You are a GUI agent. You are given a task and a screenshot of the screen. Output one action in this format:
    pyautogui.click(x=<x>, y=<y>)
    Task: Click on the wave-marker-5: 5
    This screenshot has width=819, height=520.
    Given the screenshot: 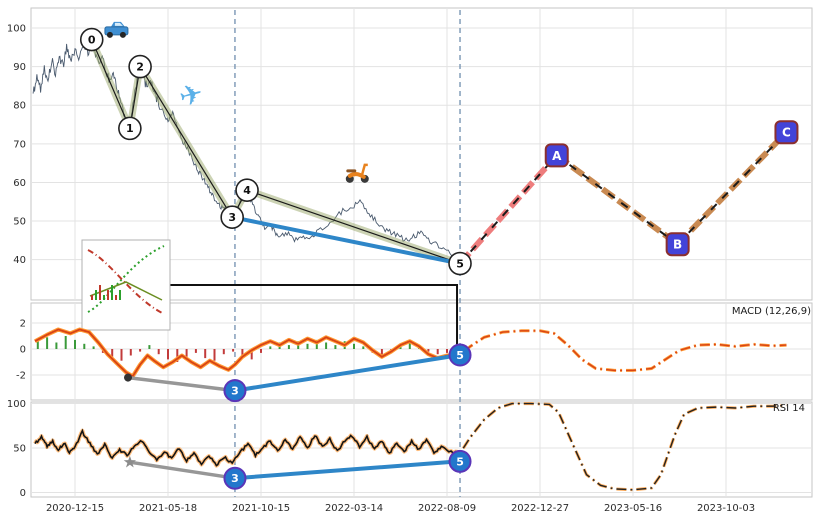 What is the action you would take?
    pyautogui.click(x=460, y=263)
    